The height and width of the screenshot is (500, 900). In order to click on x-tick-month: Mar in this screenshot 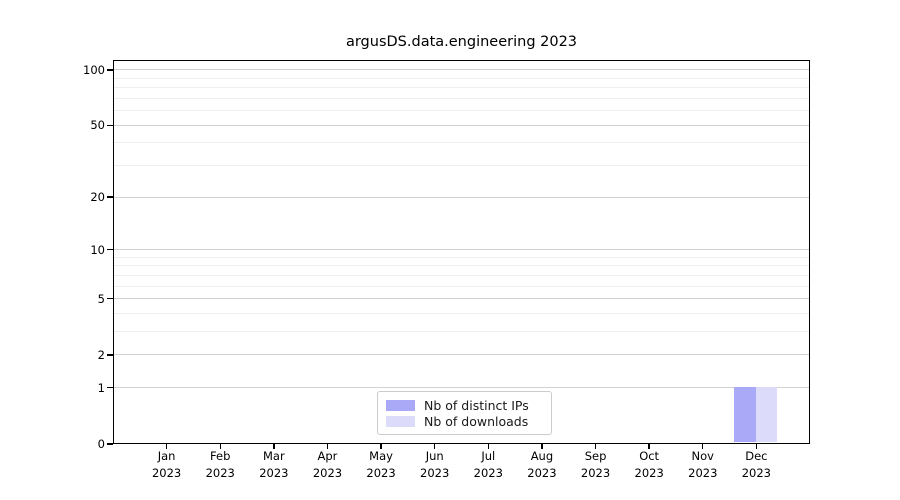, I will do `click(273, 456)`.